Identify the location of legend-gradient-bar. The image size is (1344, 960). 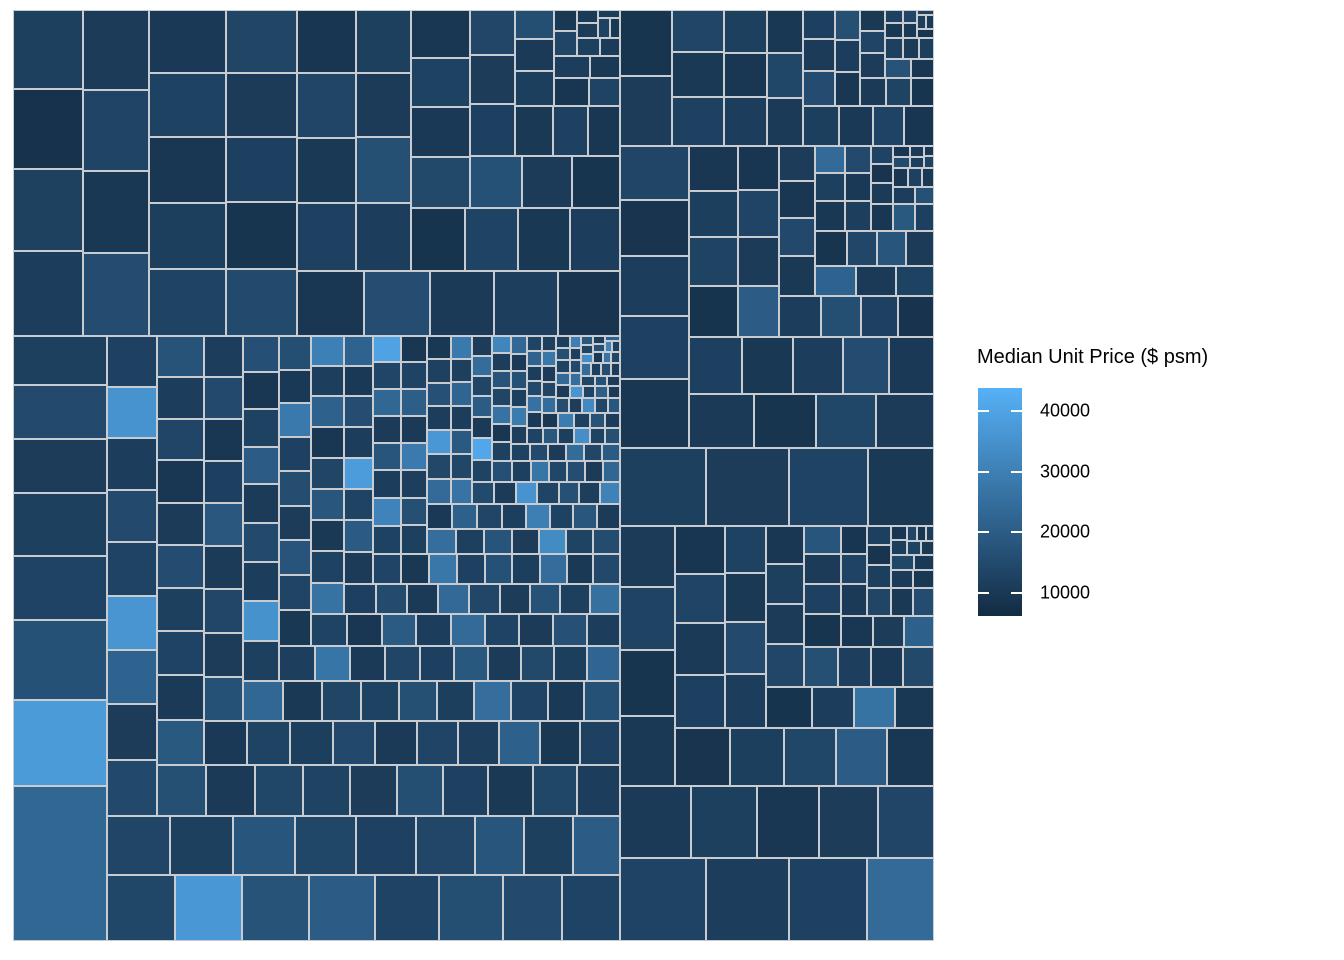
(1000, 502).